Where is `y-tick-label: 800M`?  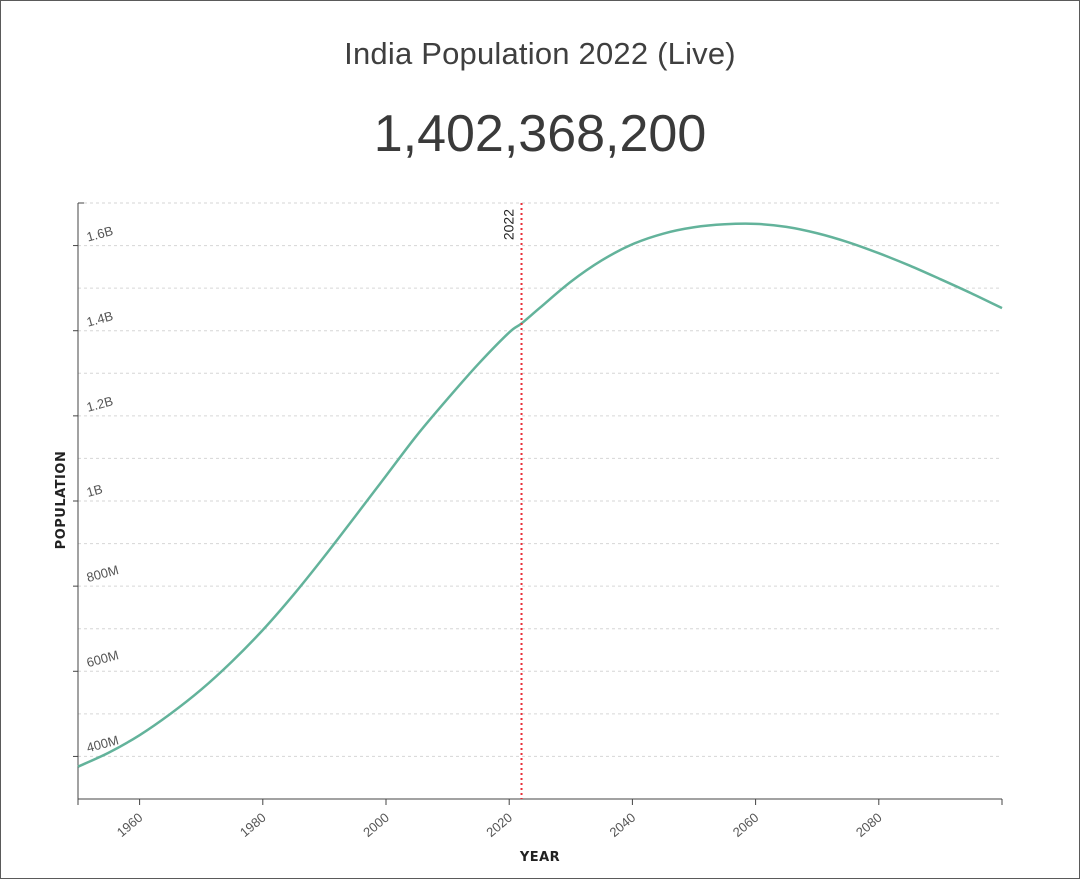 y-tick-label: 800M is located at coordinates (102, 573).